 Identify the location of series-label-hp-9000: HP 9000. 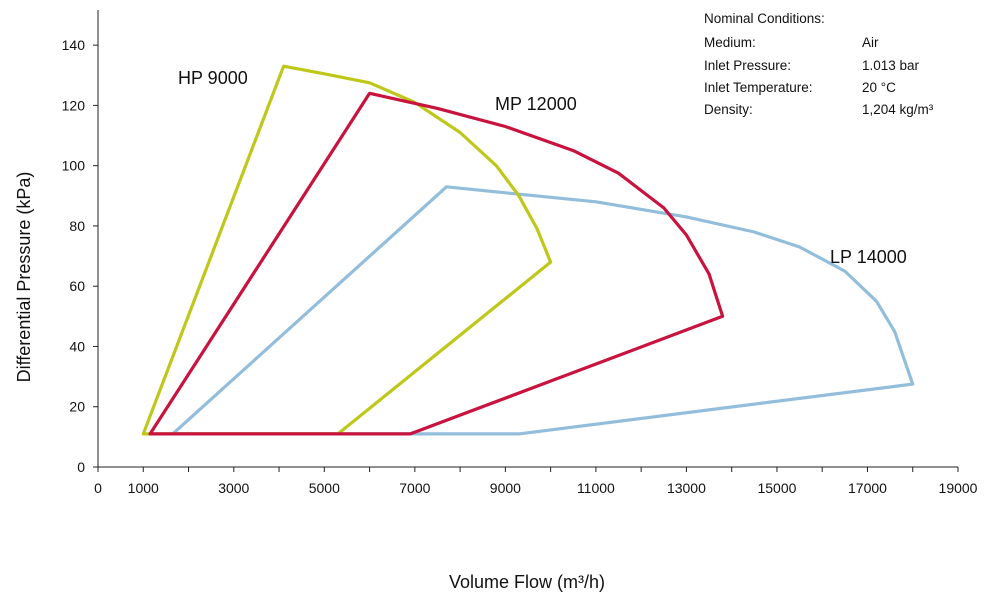
(213, 78).